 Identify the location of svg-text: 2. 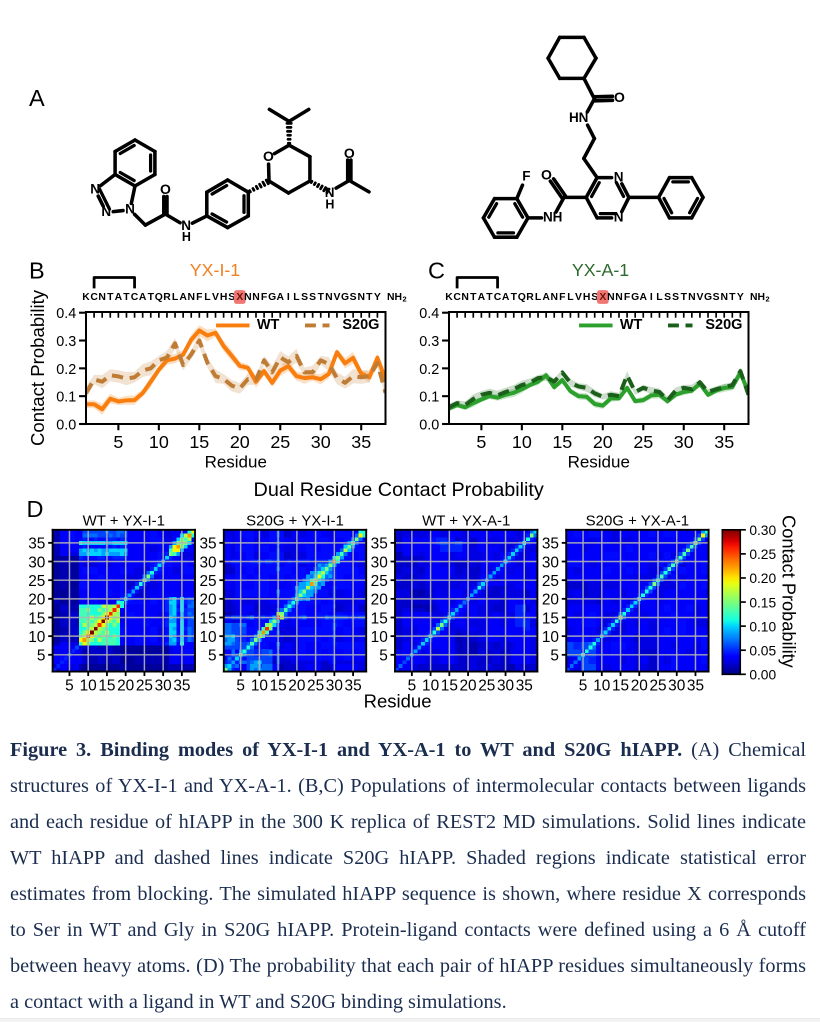
(404, 298).